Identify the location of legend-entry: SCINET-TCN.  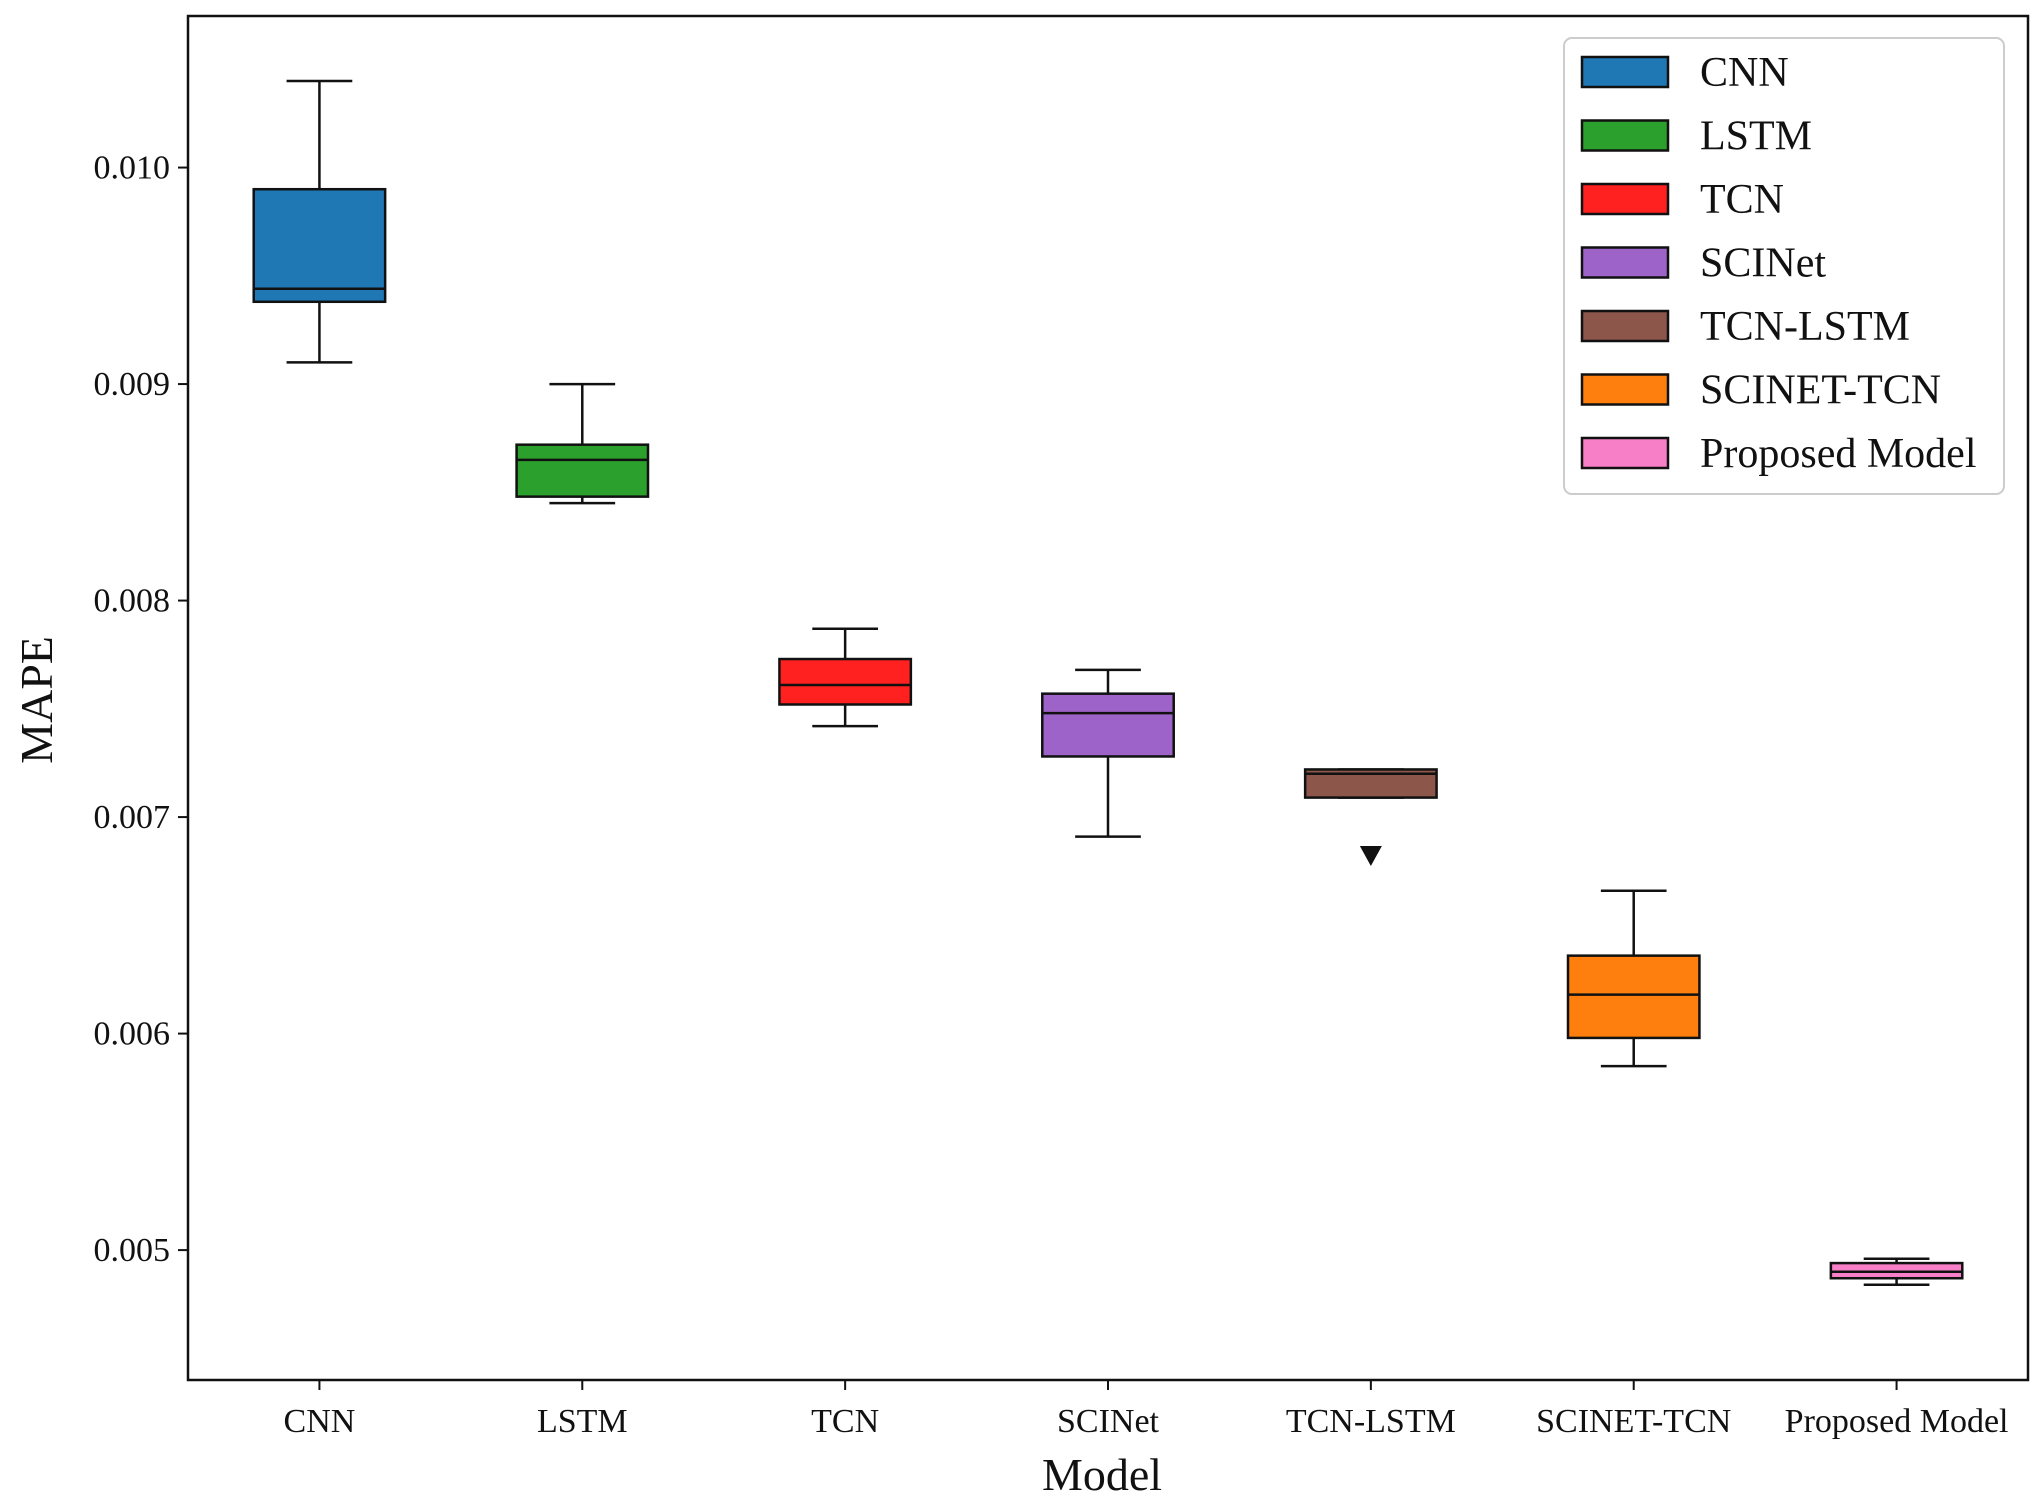
(1760, 391).